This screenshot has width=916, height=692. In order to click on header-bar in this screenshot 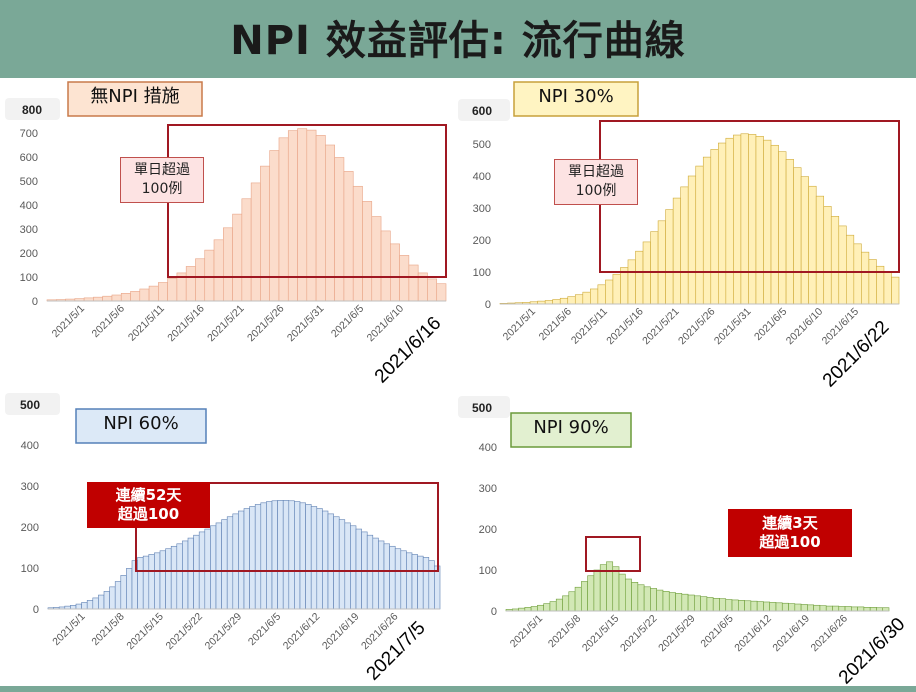, I will do `click(458, 39)`.